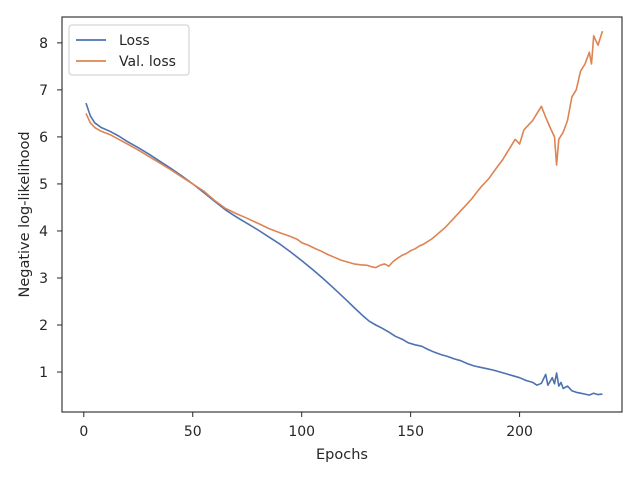 This screenshot has height=480, width=640. I want to click on x-tick-label: 0, so click(83, 432).